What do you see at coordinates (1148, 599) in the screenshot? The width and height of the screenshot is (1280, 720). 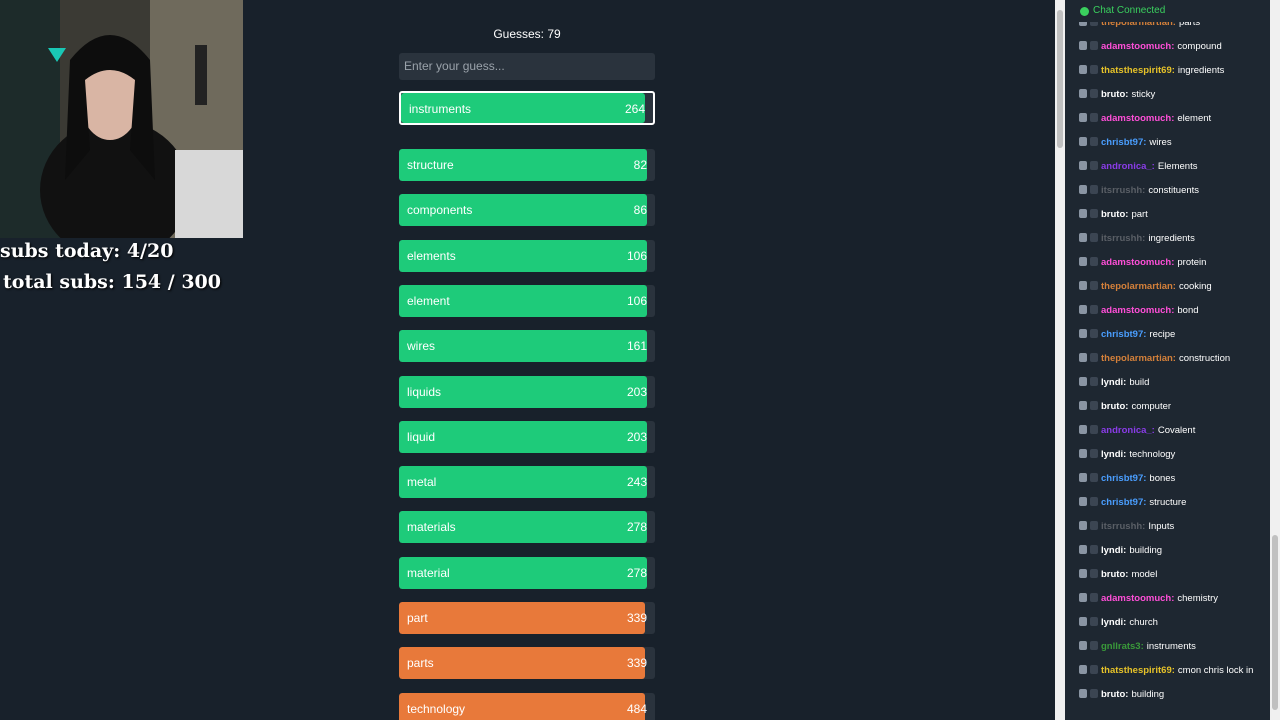 I see `chat-message: adamstoomuch: chemistry` at bounding box center [1148, 599].